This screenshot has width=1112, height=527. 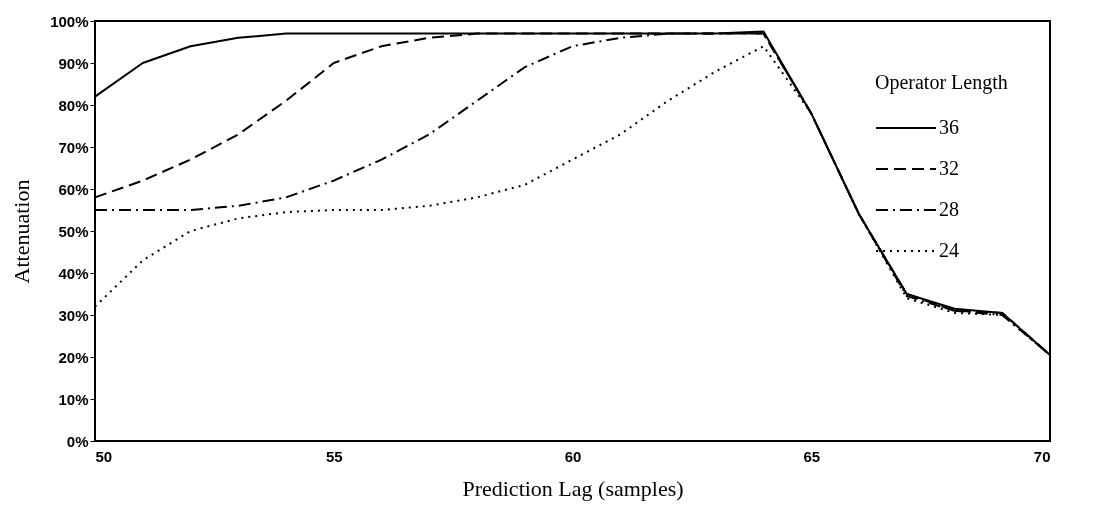 What do you see at coordinates (949, 168) in the screenshot?
I see `legend-label: 32` at bounding box center [949, 168].